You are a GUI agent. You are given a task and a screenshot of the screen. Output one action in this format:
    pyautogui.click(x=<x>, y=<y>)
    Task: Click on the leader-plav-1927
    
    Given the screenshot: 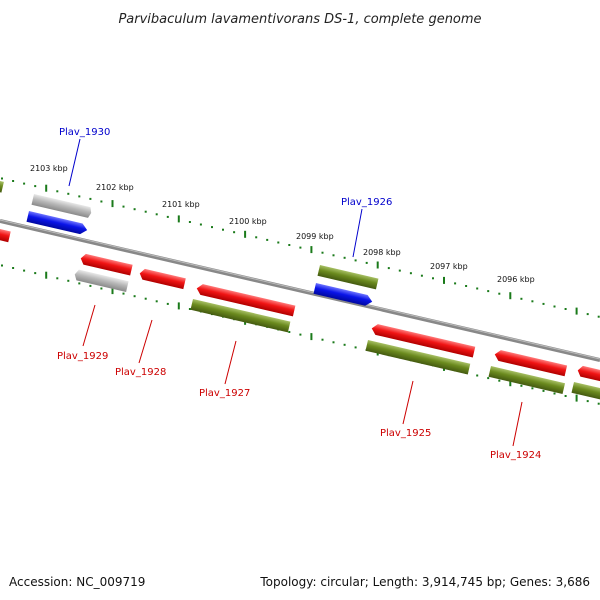 What is the action you would take?
    pyautogui.click(x=230, y=362)
    